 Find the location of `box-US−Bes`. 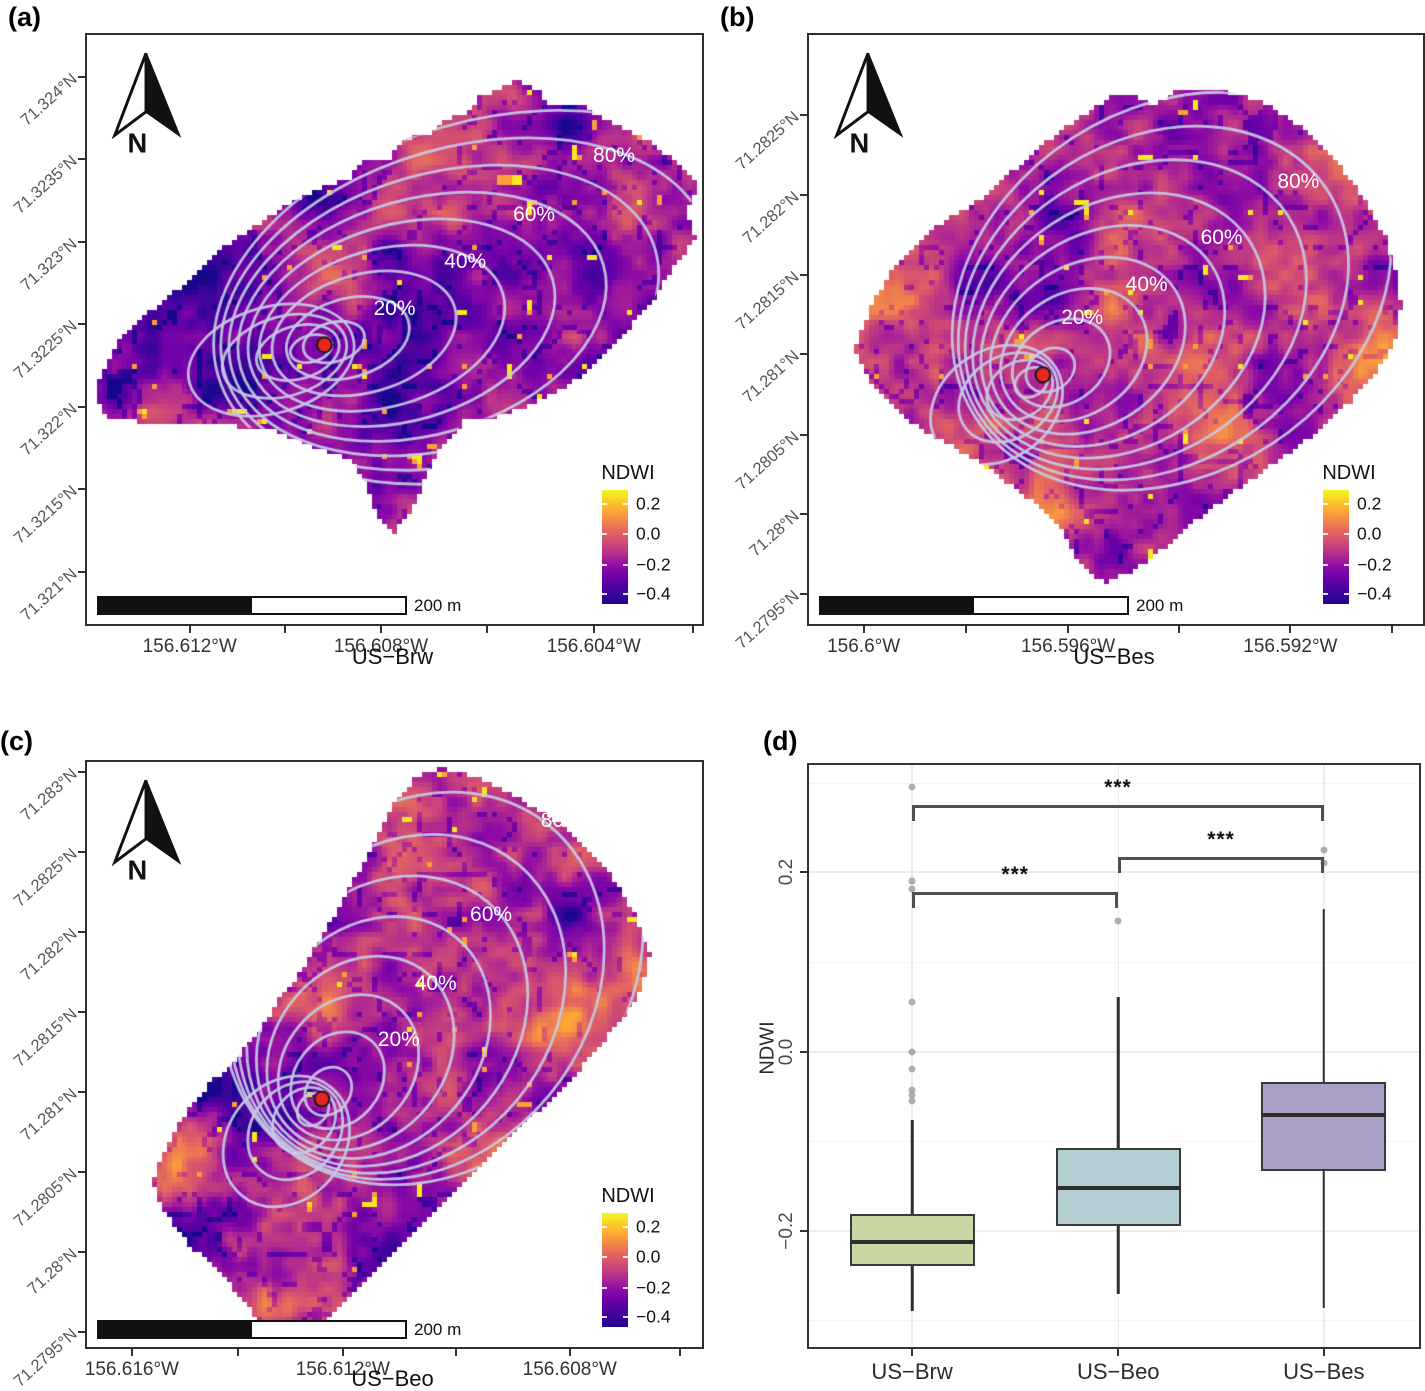

box-US−Bes is located at coordinates (1324, 1126).